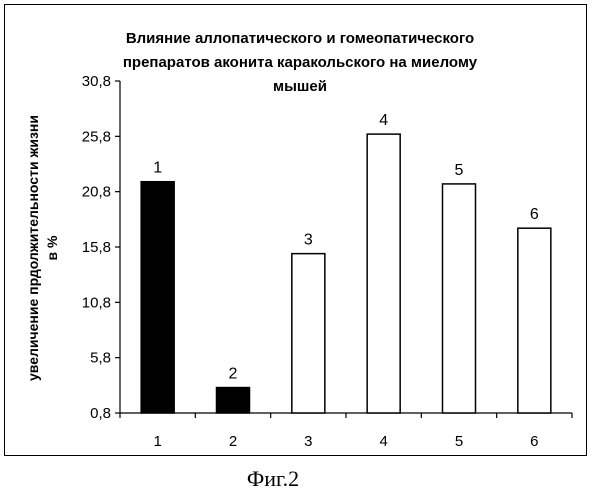 The image size is (595, 500). What do you see at coordinates (233, 374) in the screenshot?
I see `bar-data-label: 2` at bounding box center [233, 374].